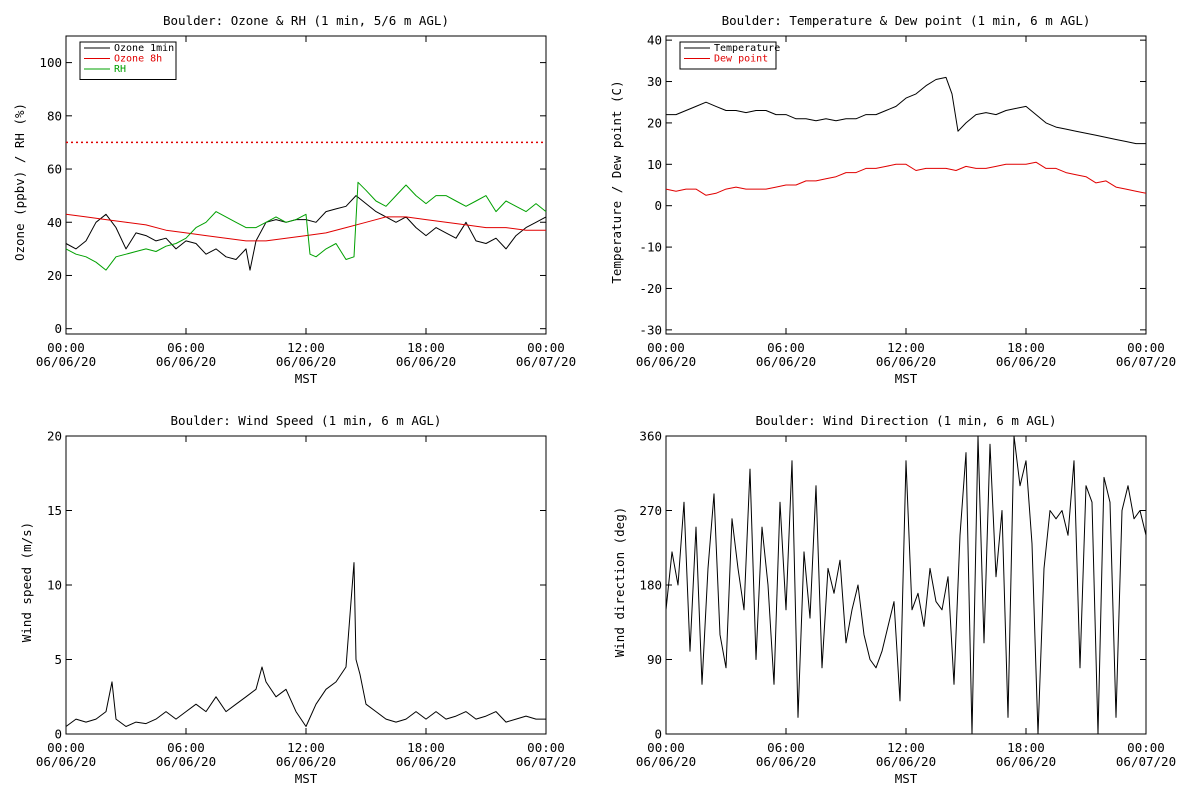 The height and width of the screenshot is (800, 1200). I want to click on y-tick-label: -10, so click(650, 247).